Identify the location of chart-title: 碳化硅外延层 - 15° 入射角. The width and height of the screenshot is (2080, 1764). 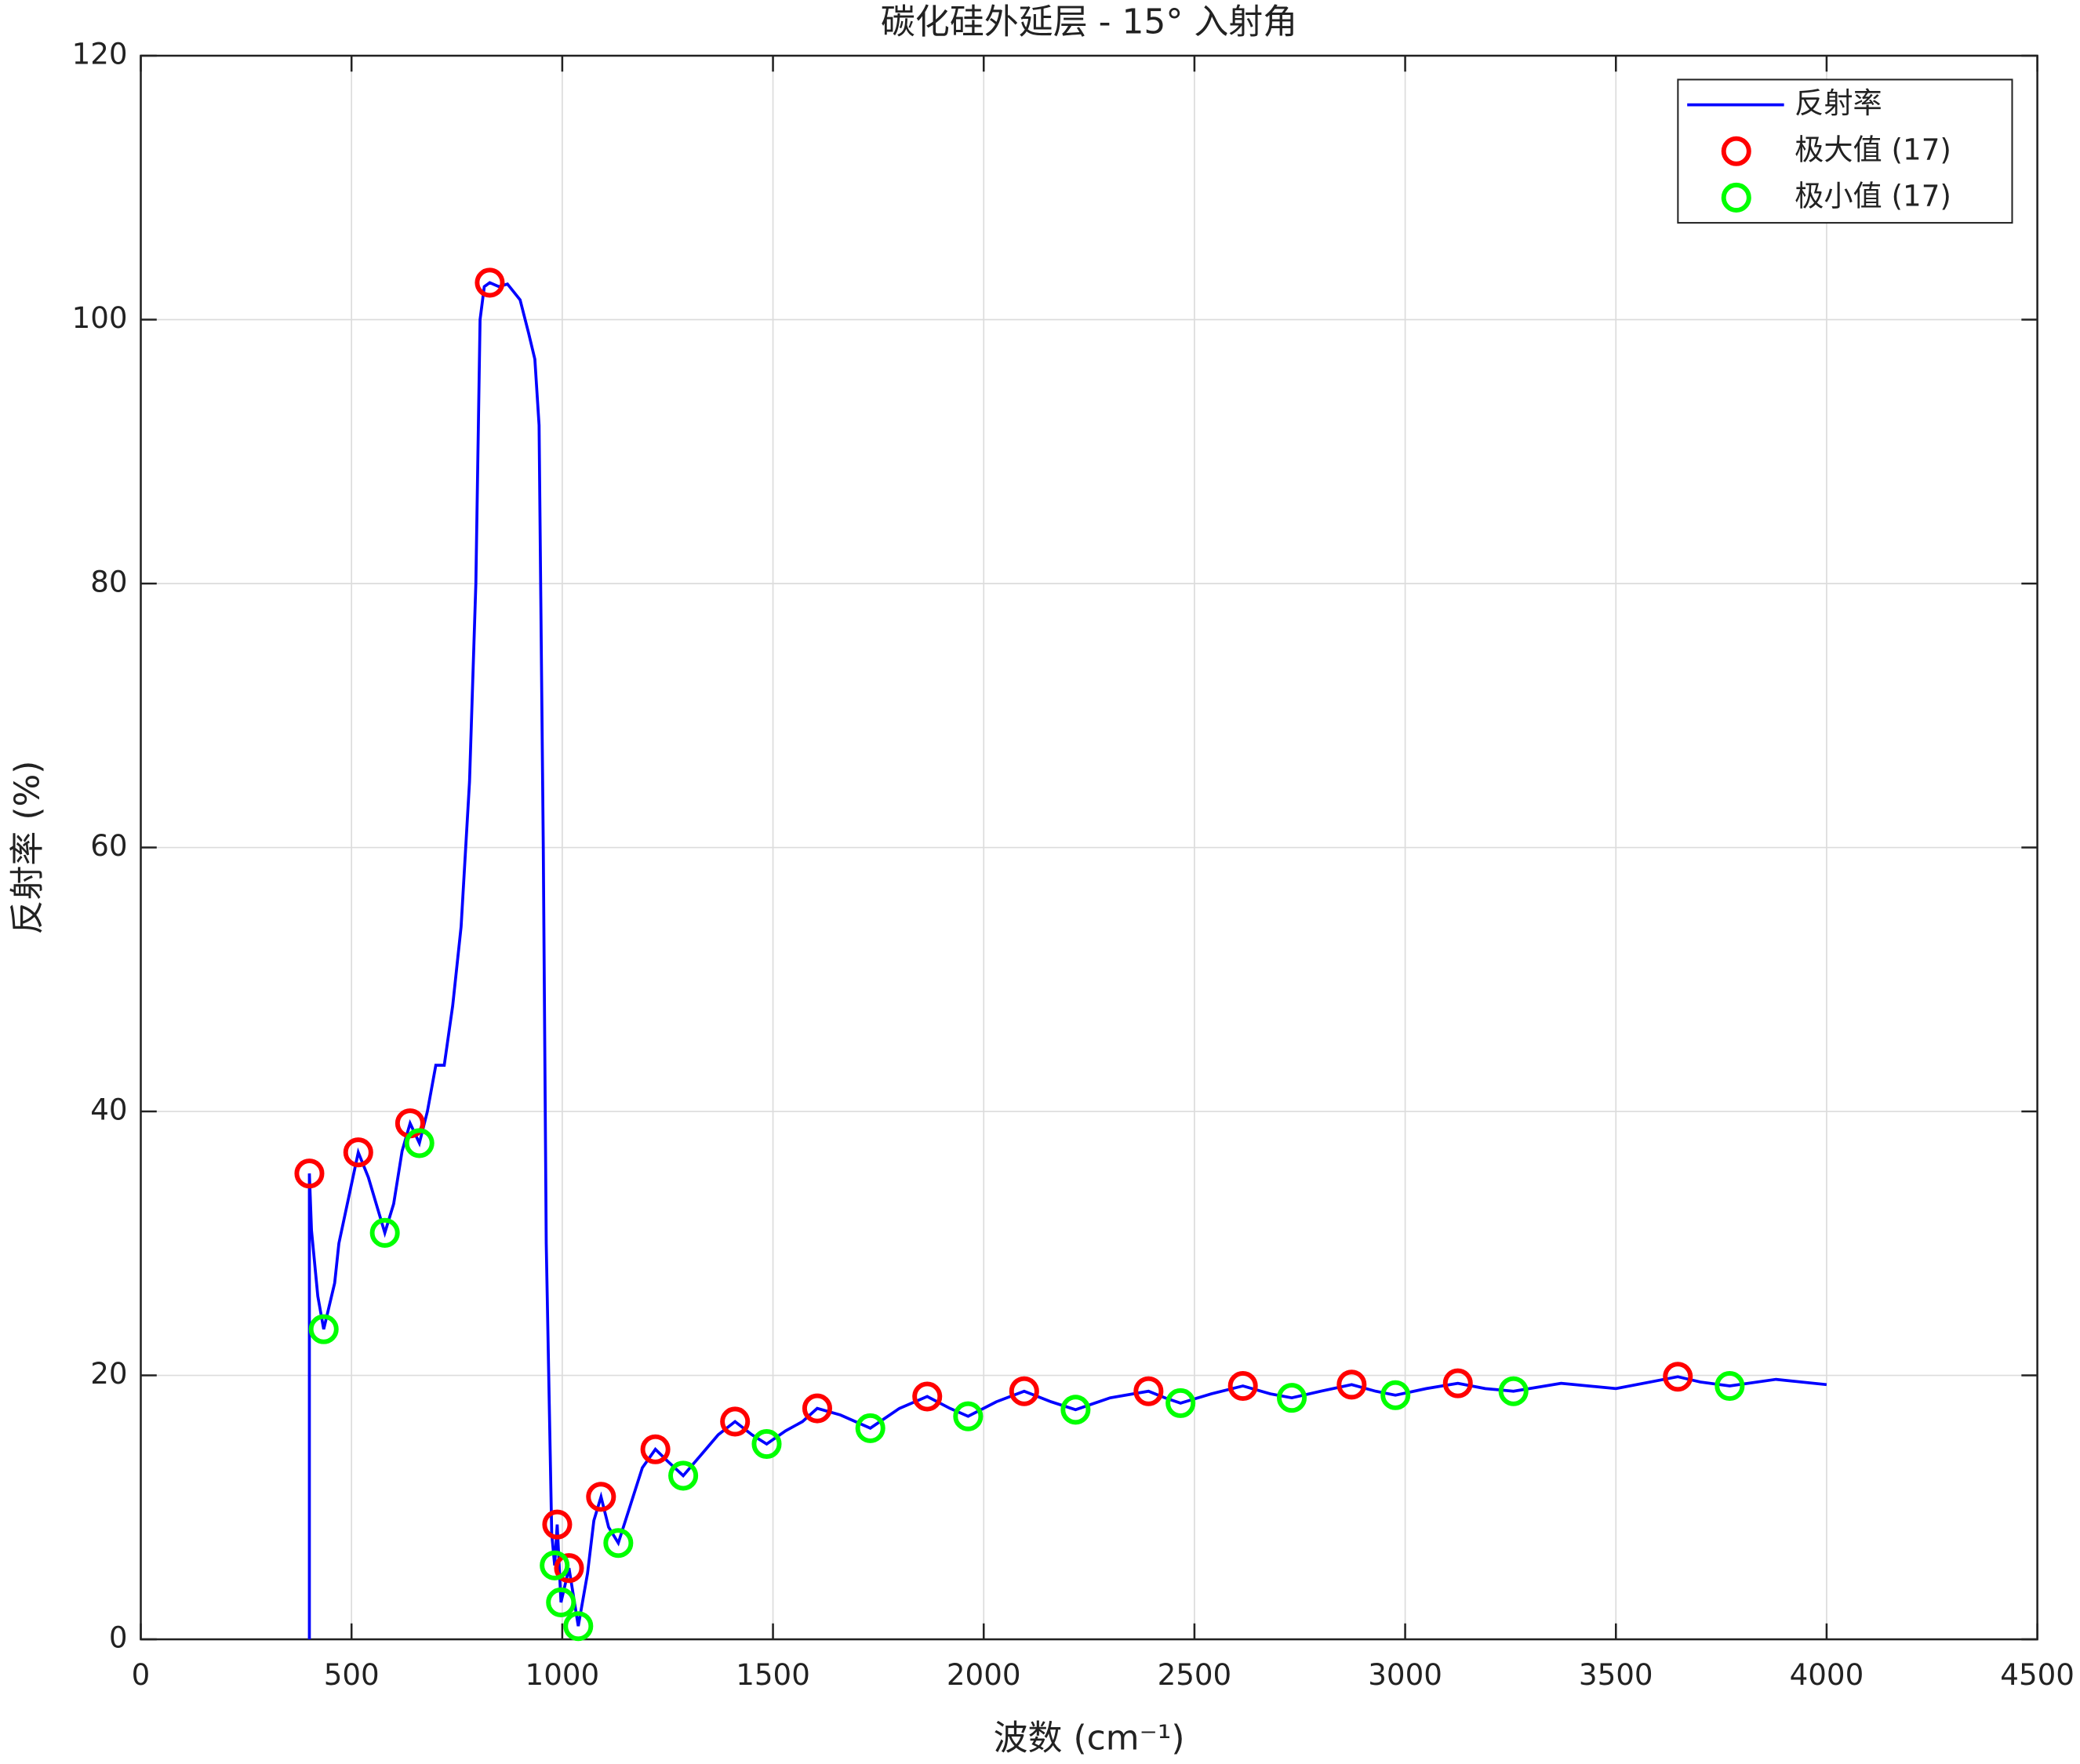
(1089, 22).